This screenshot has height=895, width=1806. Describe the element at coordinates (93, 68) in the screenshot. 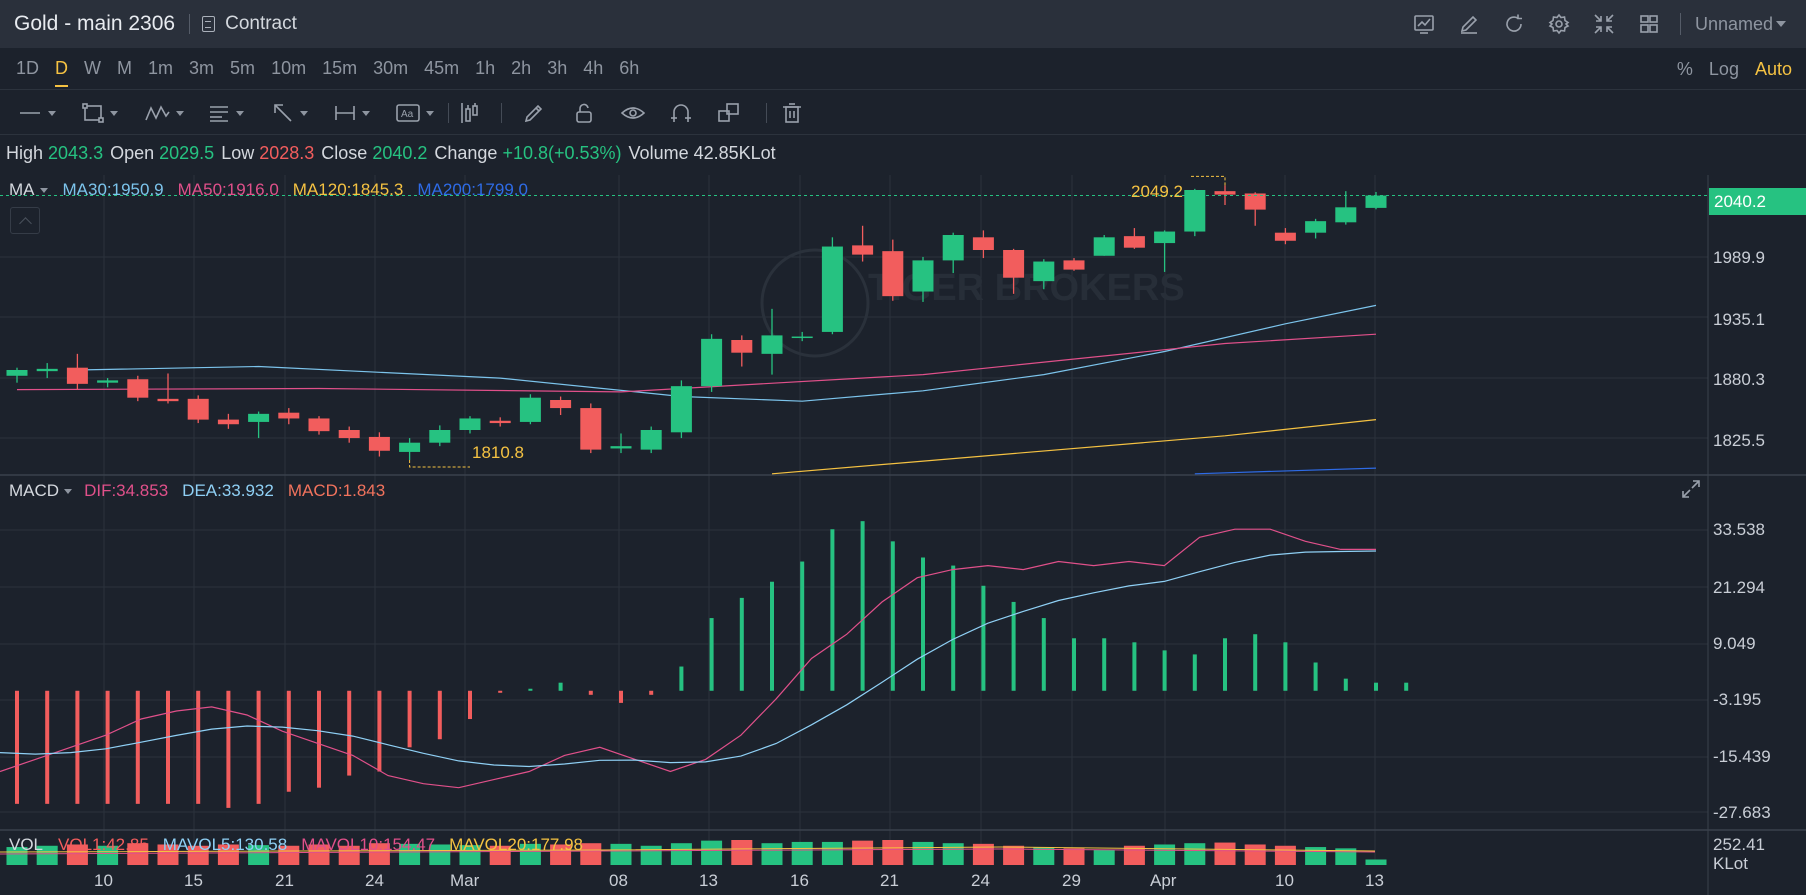

I see `interval-w: W` at that location.